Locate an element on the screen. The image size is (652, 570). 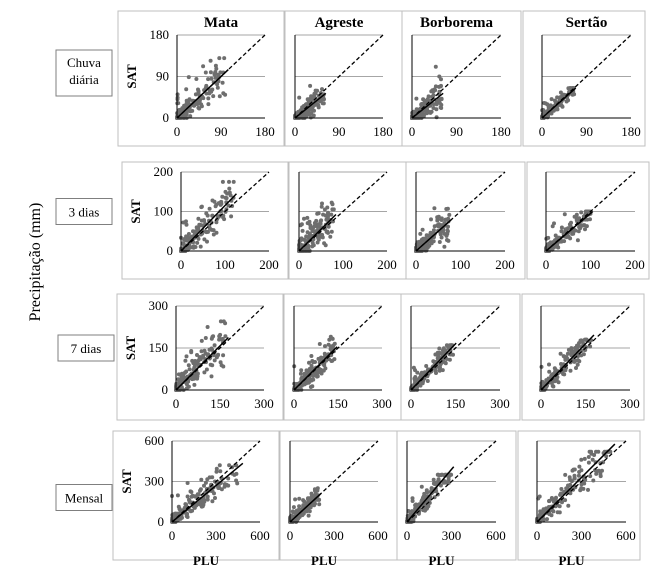
row-label-line-0-0: Chuva is located at coordinates (84, 62).